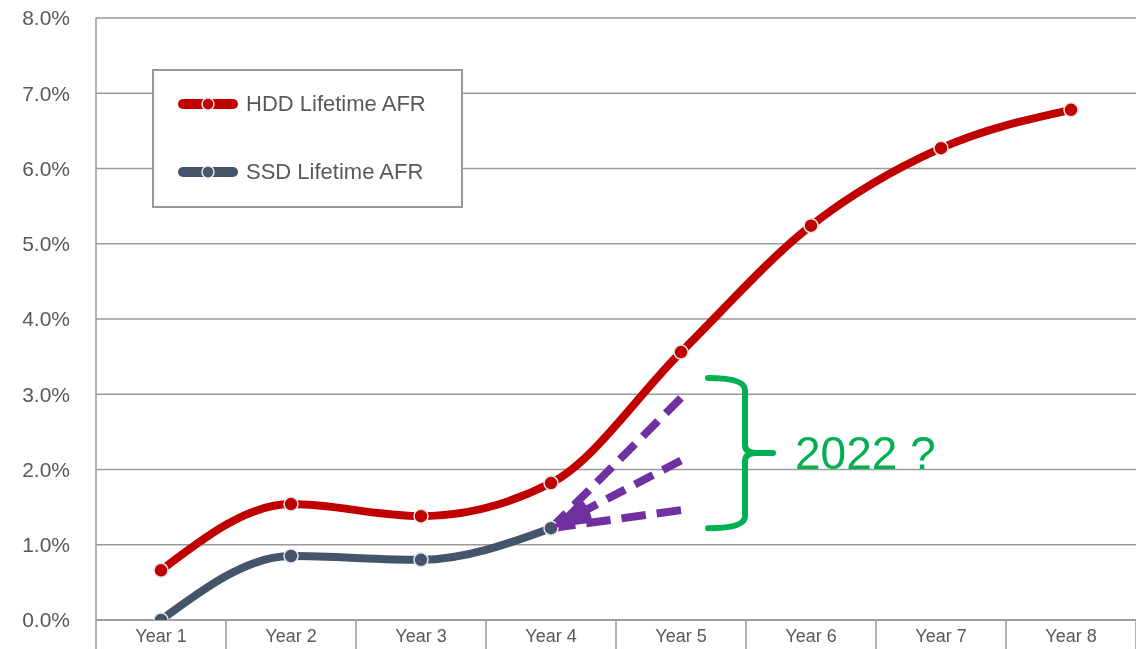  Describe the element at coordinates (46, 469) in the screenshot. I see `y-tick-label: 2.0%` at that location.